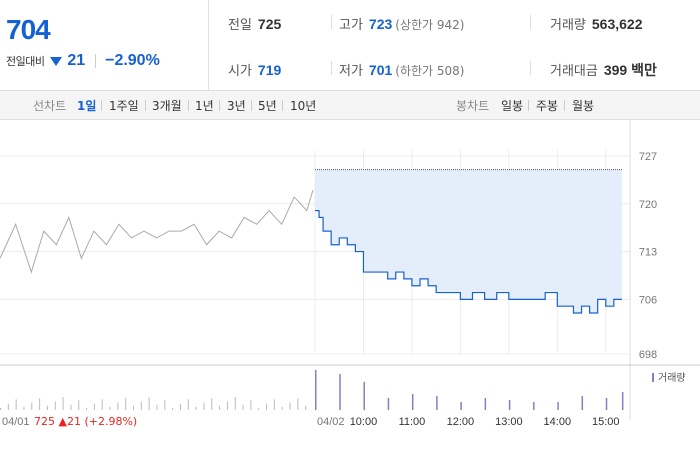 The height and width of the screenshot is (450, 700). I want to click on candle-chart-title: 봉차트, so click(473, 106).